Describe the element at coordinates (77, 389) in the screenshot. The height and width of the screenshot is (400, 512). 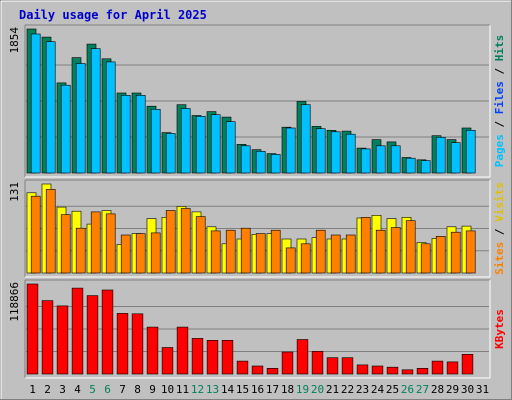
I see `x-tick-label: 4` at that location.